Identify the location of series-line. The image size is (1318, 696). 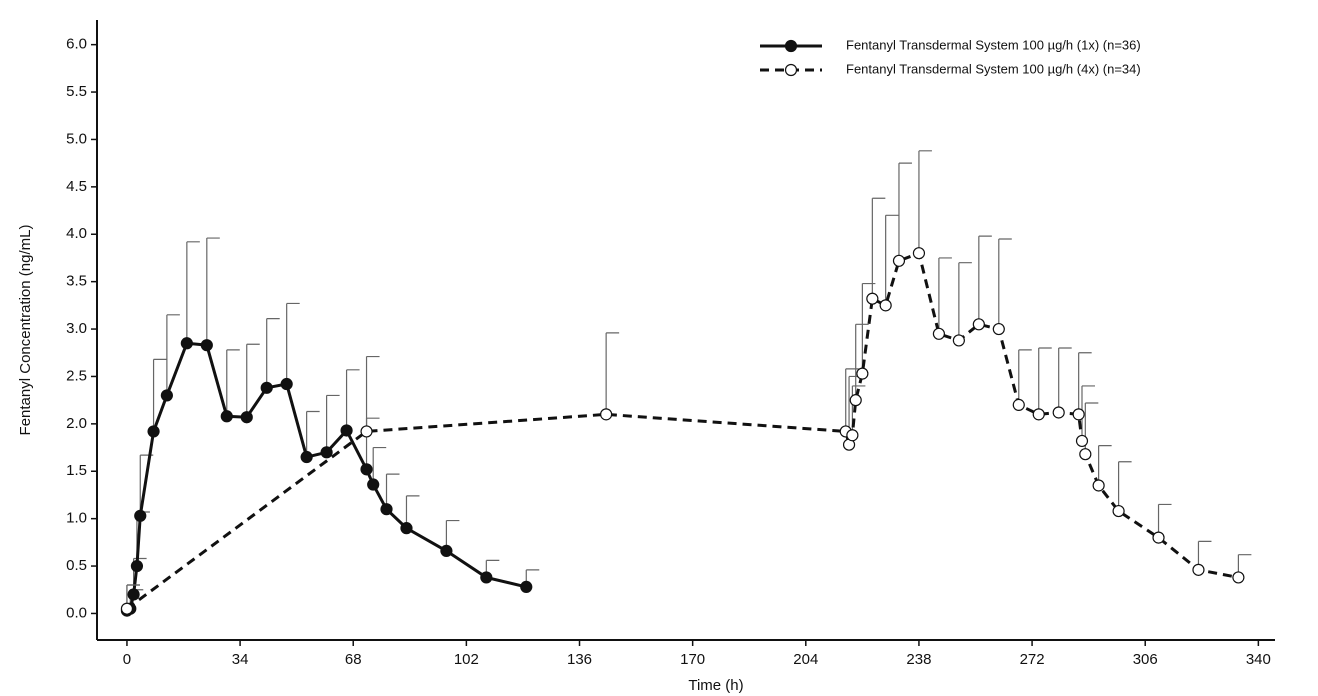
(326, 476).